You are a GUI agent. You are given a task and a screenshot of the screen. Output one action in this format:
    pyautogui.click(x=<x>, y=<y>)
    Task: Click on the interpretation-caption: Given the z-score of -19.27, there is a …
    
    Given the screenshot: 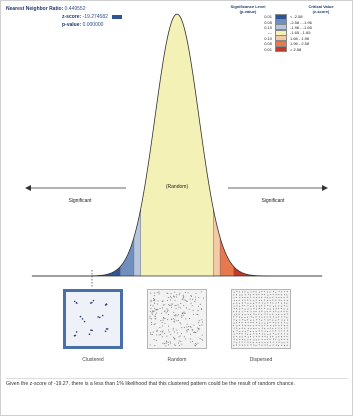 What is the action you would take?
    pyautogui.click(x=177, y=383)
    